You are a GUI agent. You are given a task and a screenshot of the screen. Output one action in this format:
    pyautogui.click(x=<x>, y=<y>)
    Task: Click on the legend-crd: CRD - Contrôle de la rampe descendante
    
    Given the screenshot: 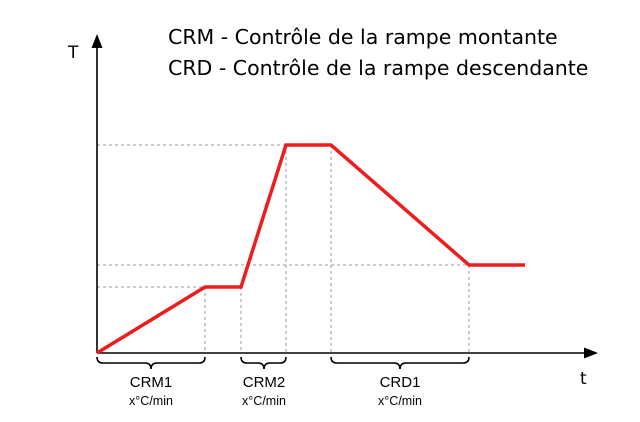 What is the action you would take?
    pyautogui.click(x=378, y=68)
    